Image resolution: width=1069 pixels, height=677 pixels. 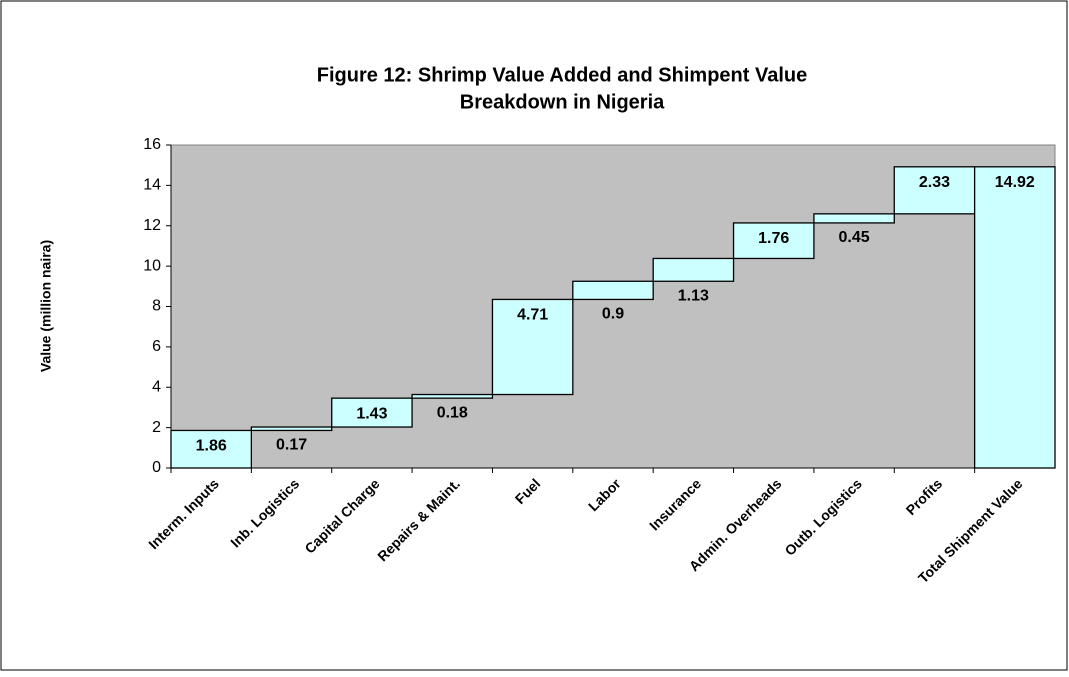 I want to click on data-label: 1.43, so click(x=371, y=413).